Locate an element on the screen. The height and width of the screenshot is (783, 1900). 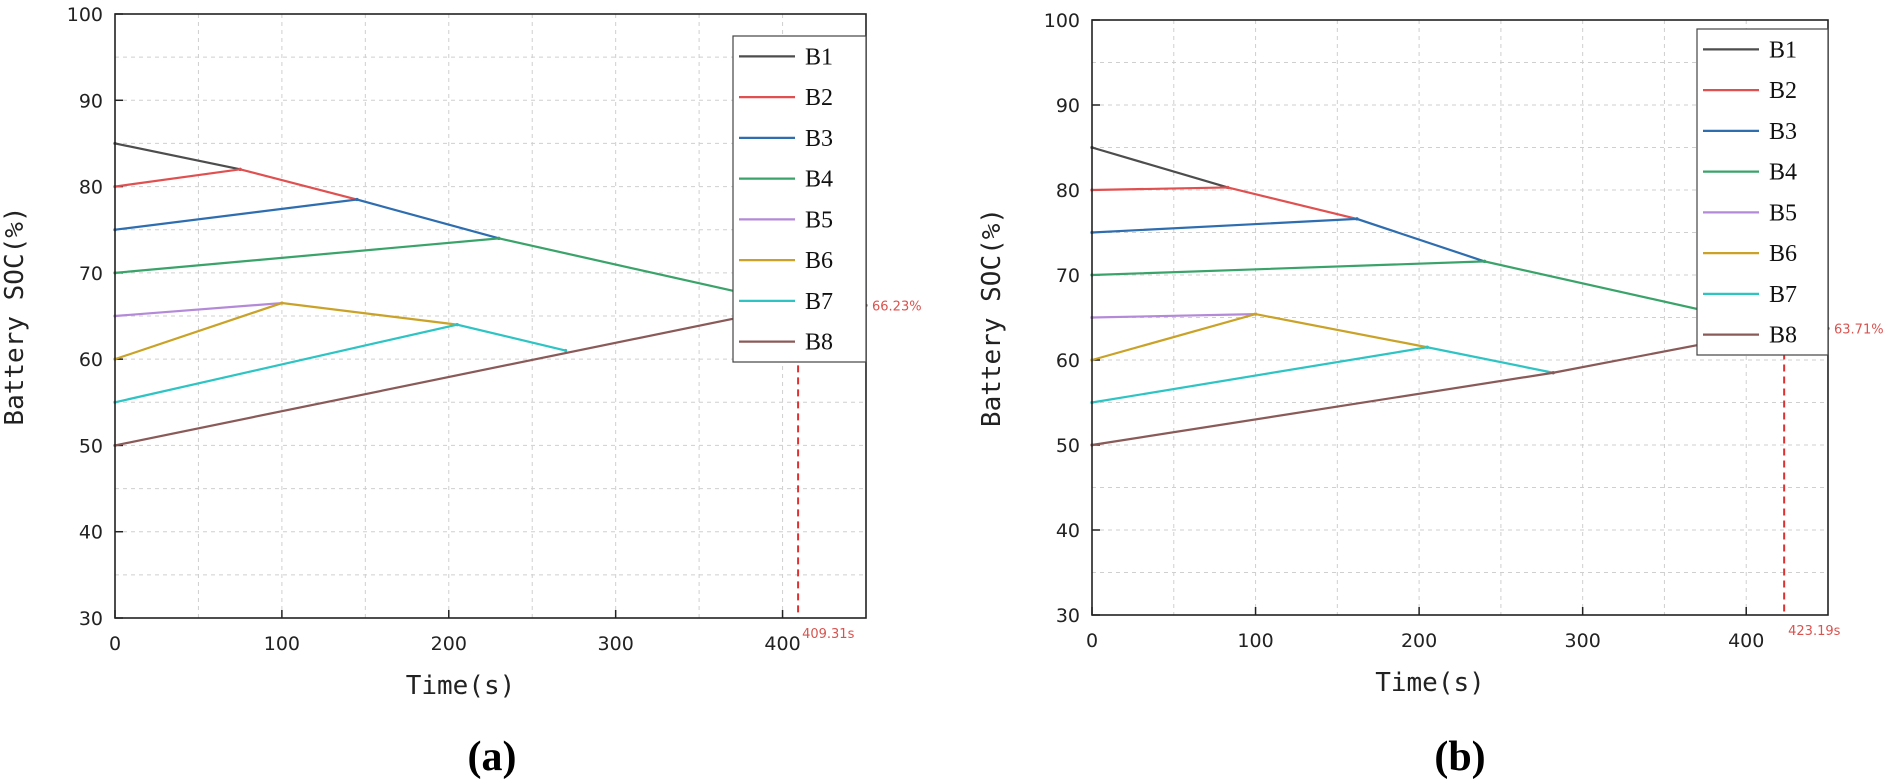
panel-label: (a) is located at coordinates (492, 757).